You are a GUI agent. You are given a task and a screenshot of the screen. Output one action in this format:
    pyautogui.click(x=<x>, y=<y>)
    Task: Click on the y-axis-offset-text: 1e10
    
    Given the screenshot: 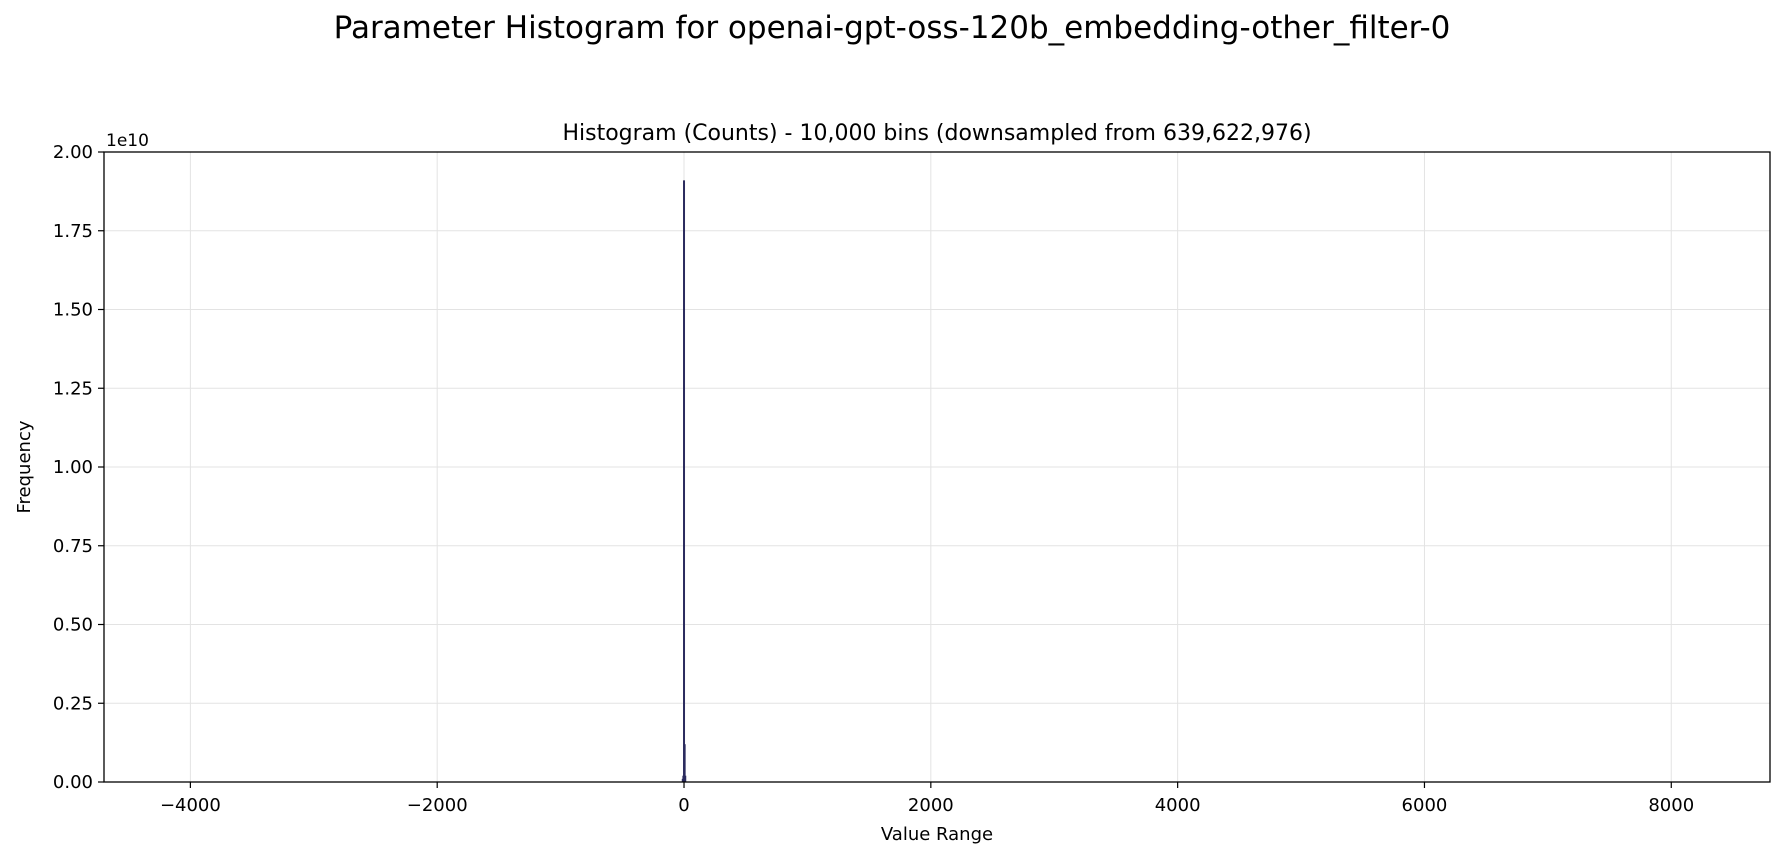 What is the action you would take?
    pyautogui.click(x=127, y=141)
    